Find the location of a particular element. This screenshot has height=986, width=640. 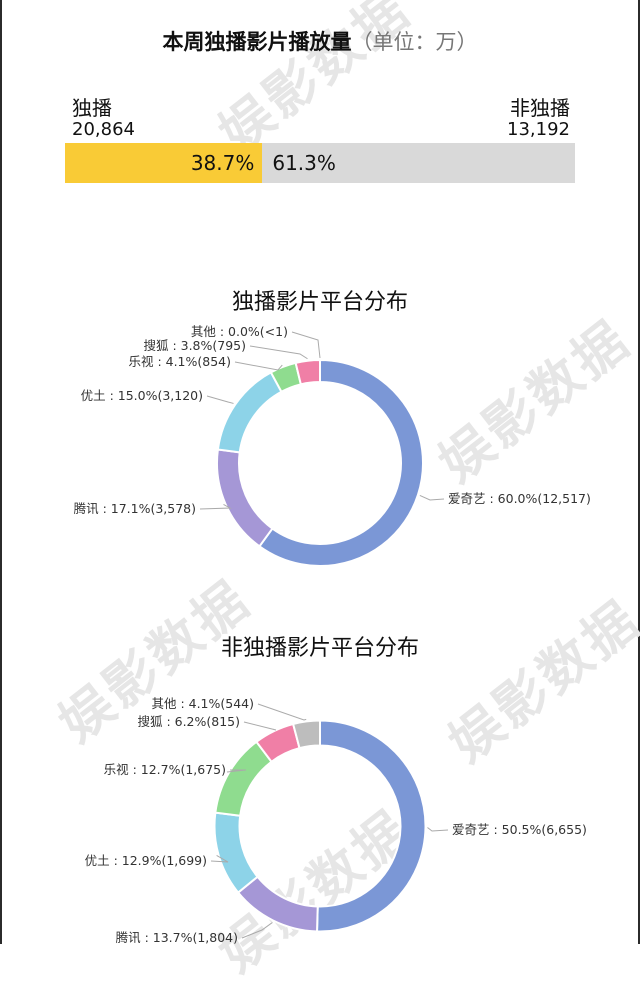

nonexclusive-pct-label: 61.3% is located at coordinates (304, 163).